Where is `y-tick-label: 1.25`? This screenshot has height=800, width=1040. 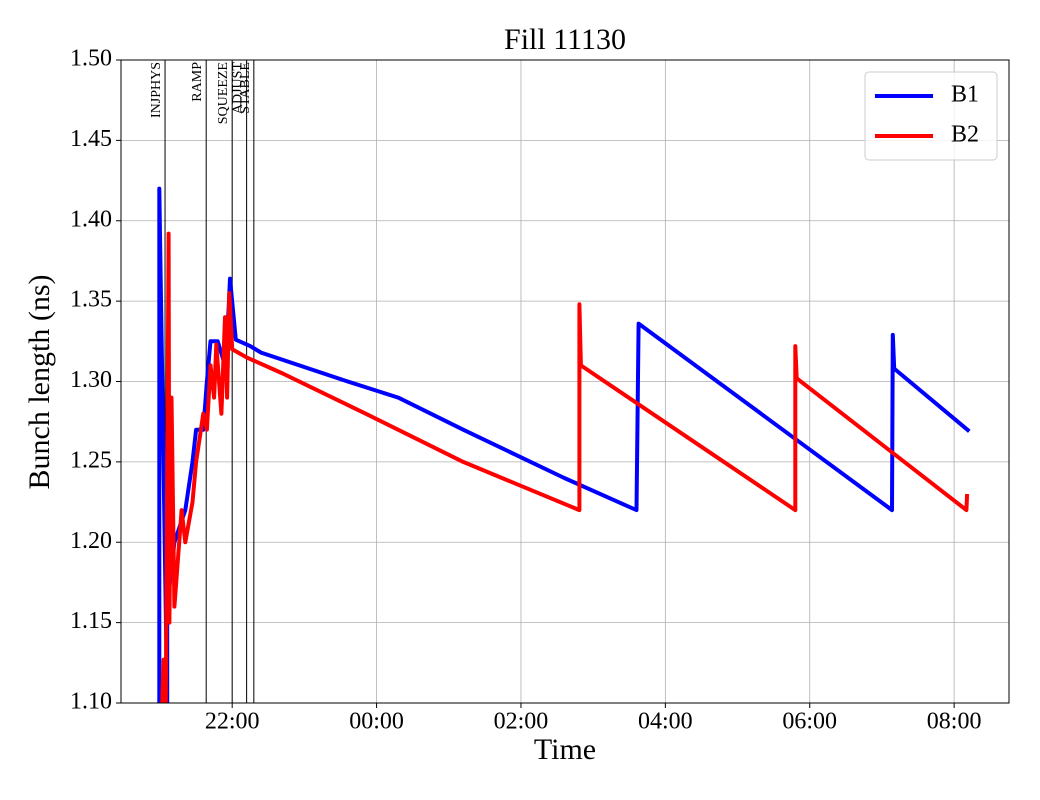
y-tick-label: 1.25 is located at coordinates (91, 460).